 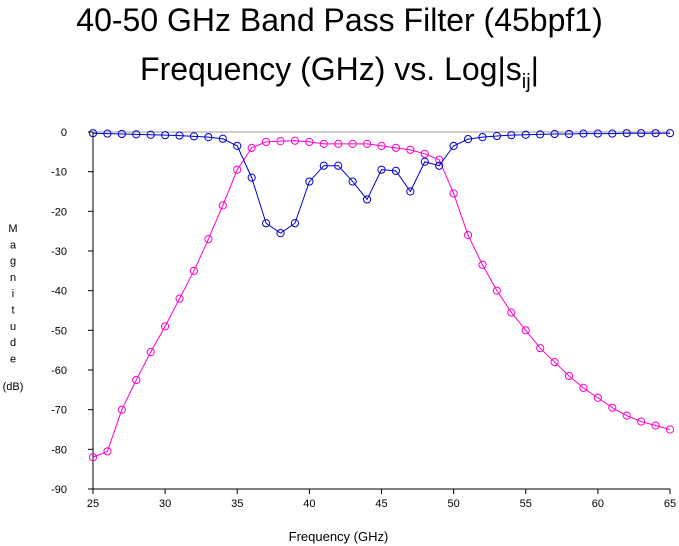 What do you see at coordinates (64, 133) in the screenshot?
I see `y-tick-label: 0` at bounding box center [64, 133].